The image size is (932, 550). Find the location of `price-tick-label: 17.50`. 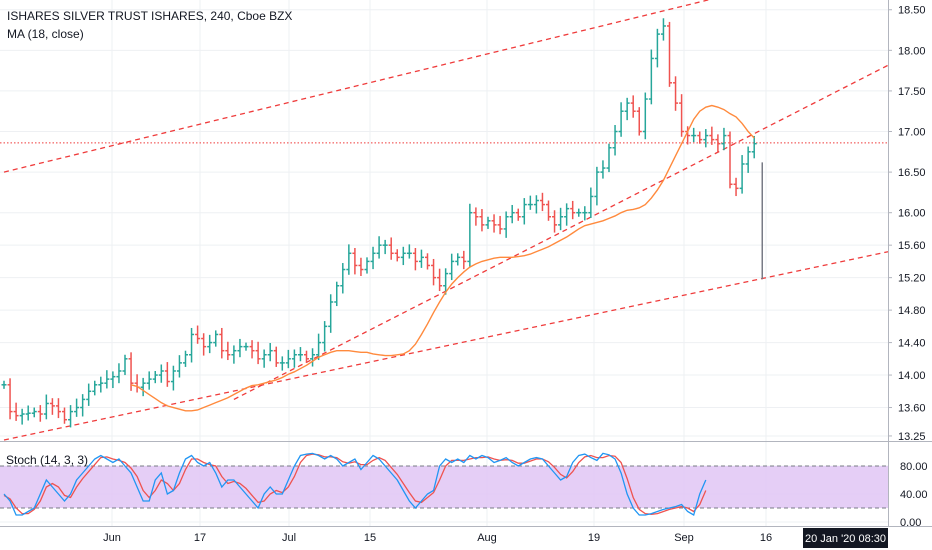

price-tick-label: 17.50 is located at coordinates (912, 92).